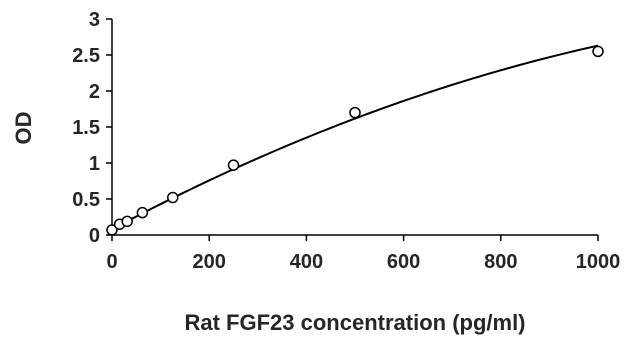 This screenshot has width=630, height=350. Describe the element at coordinates (500, 262) in the screenshot. I see `x-tick-label: 800` at that location.